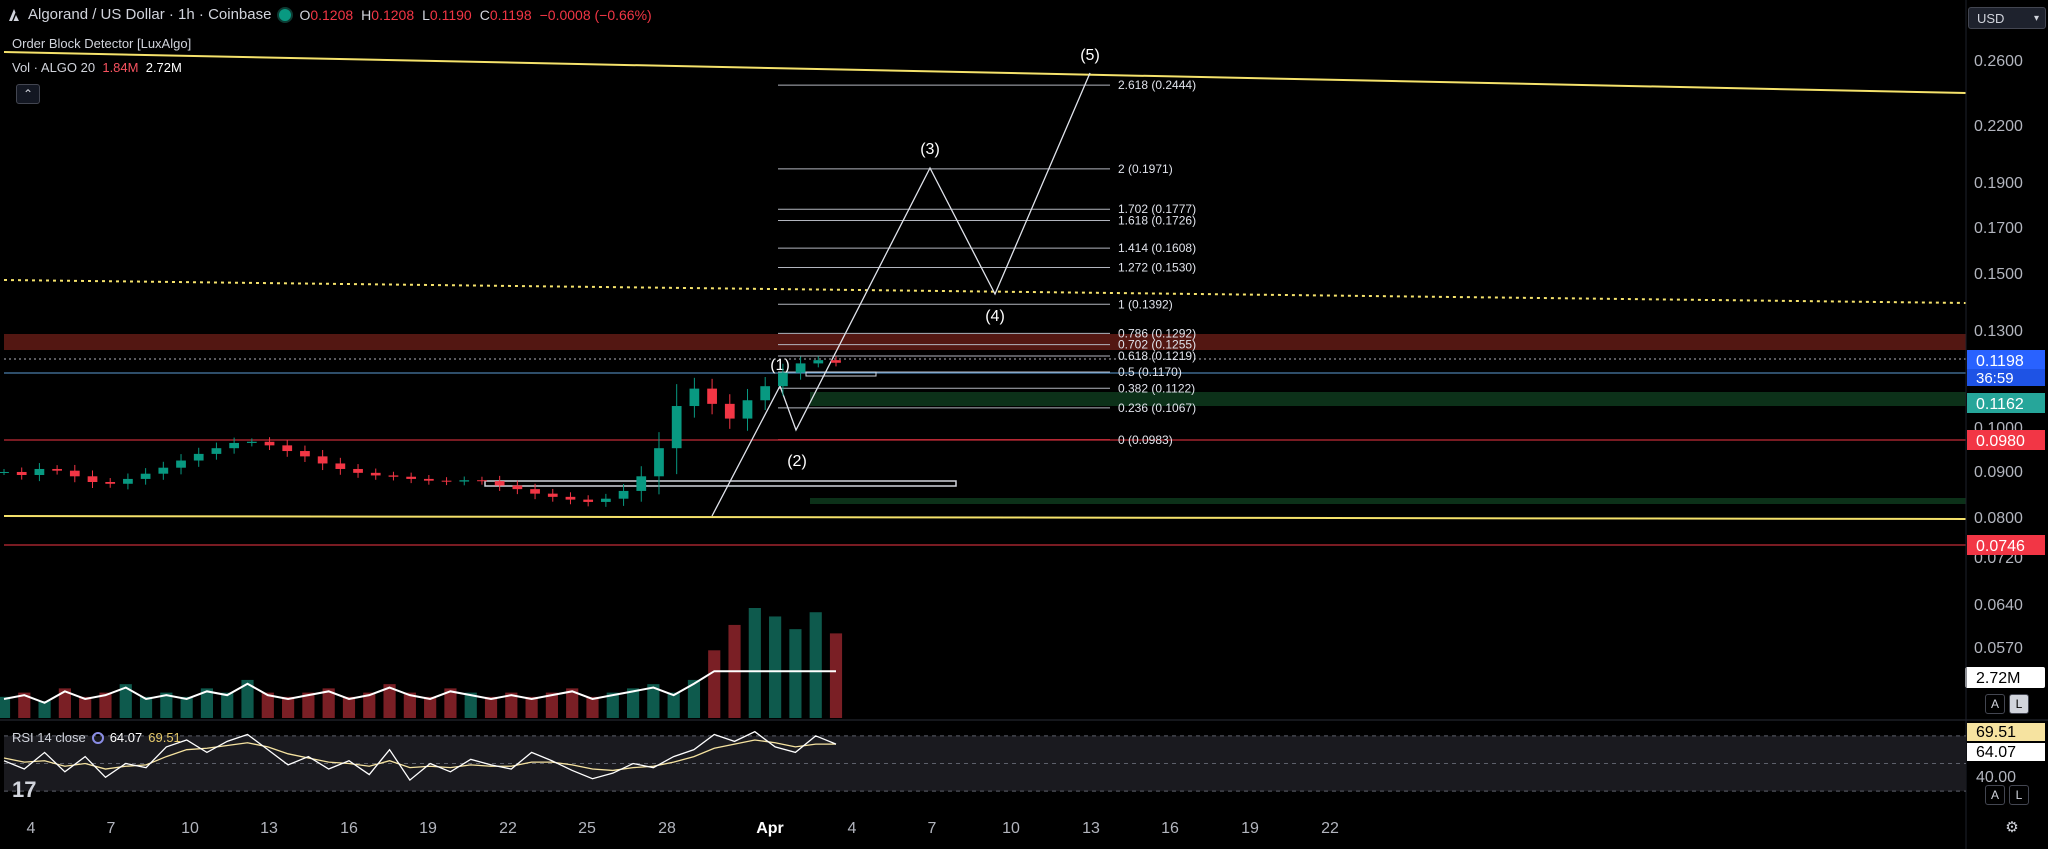 The height and width of the screenshot is (849, 2048). I want to click on time-tick-label: 28, so click(667, 828).